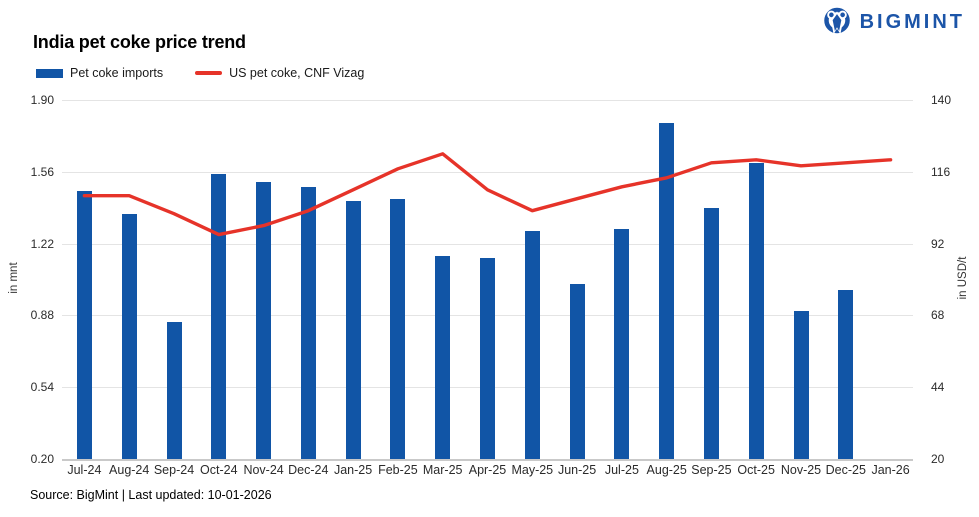  I want to click on y-axis-left-tick: 0.20, so click(42, 459).